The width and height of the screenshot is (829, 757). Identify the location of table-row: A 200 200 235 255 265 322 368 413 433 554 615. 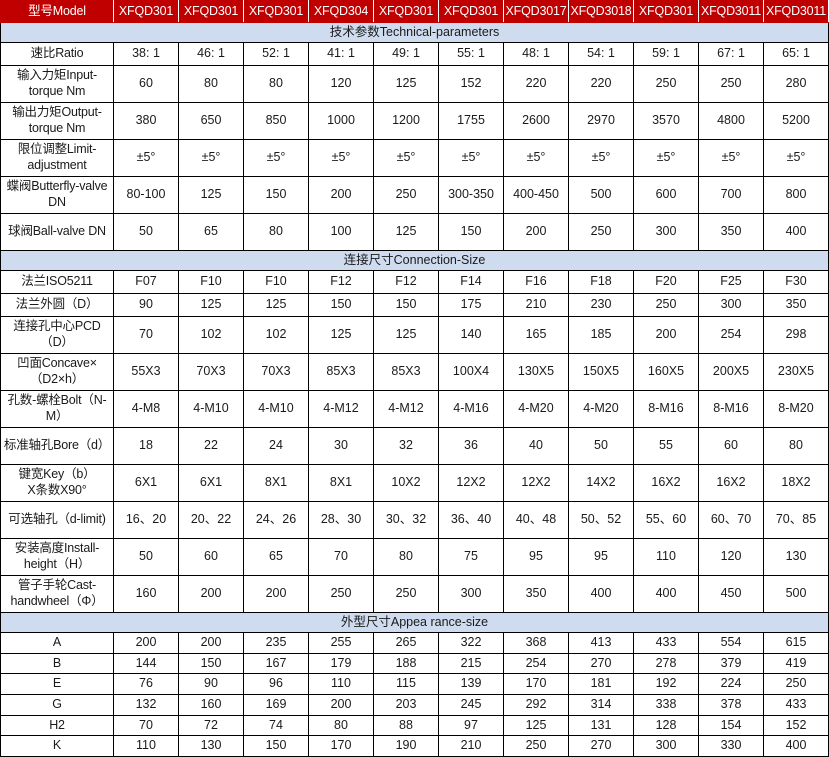
(414, 643).